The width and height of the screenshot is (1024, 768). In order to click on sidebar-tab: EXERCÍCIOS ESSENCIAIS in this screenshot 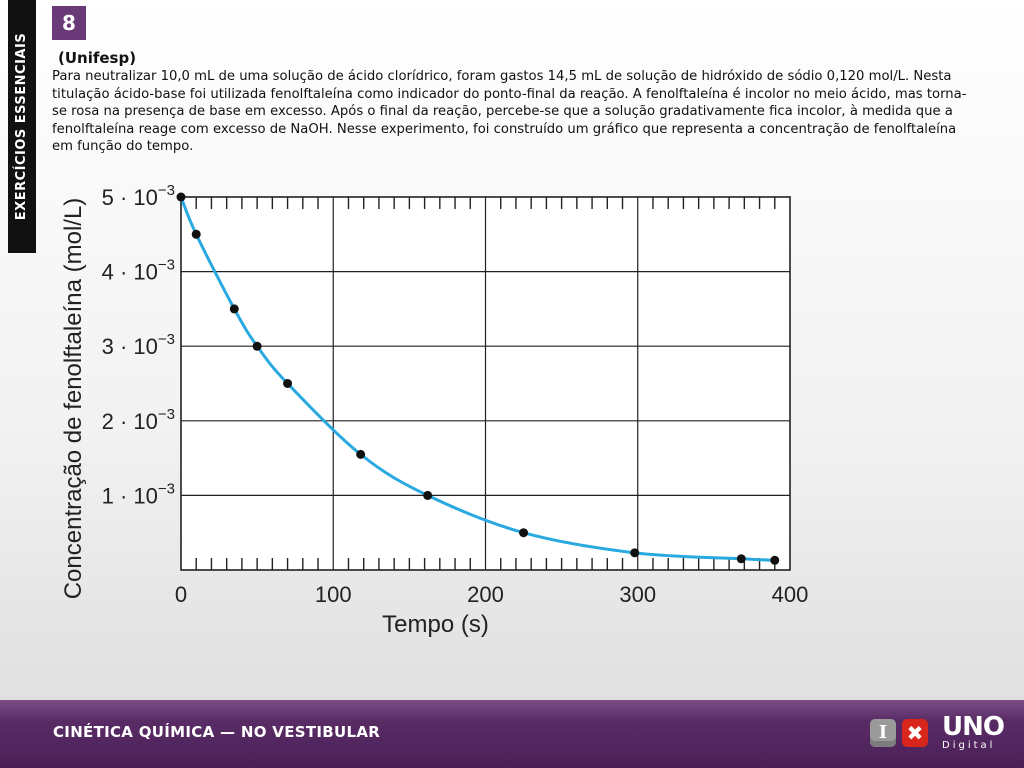, I will do `click(22, 126)`.